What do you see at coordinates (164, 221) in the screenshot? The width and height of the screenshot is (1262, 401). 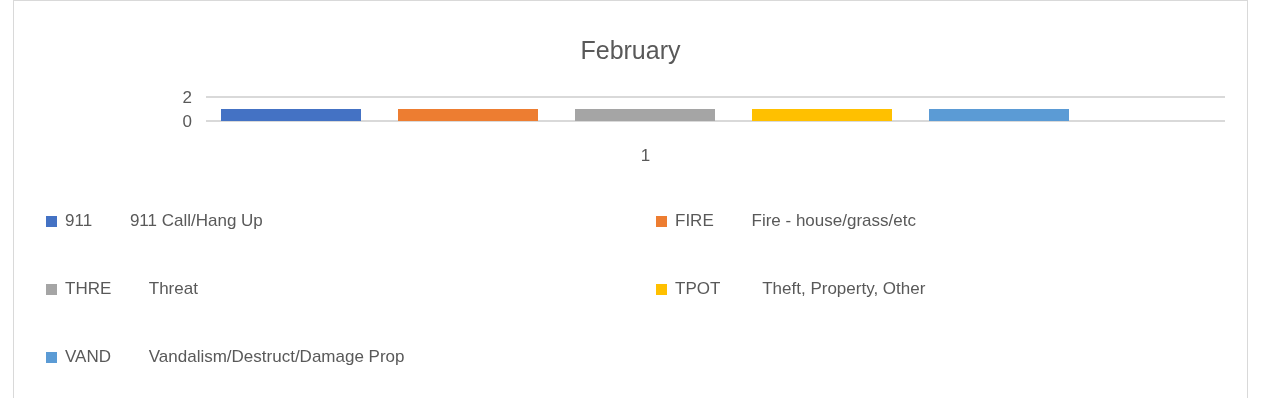 I see `legend-label: 911 911 Call/Hang Up` at bounding box center [164, 221].